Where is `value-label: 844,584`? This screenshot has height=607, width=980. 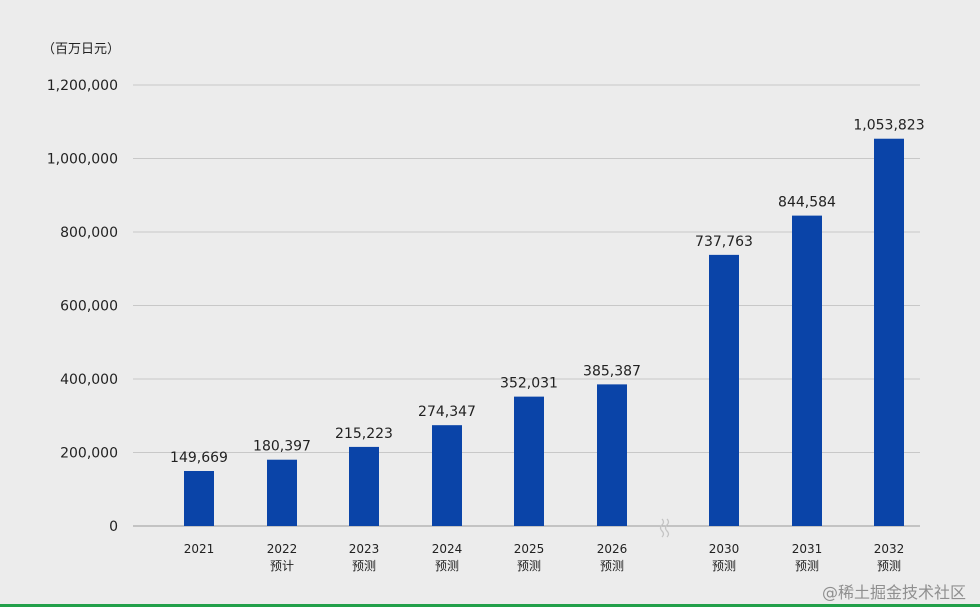
value-label: 844,584 is located at coordinates (807, 203).